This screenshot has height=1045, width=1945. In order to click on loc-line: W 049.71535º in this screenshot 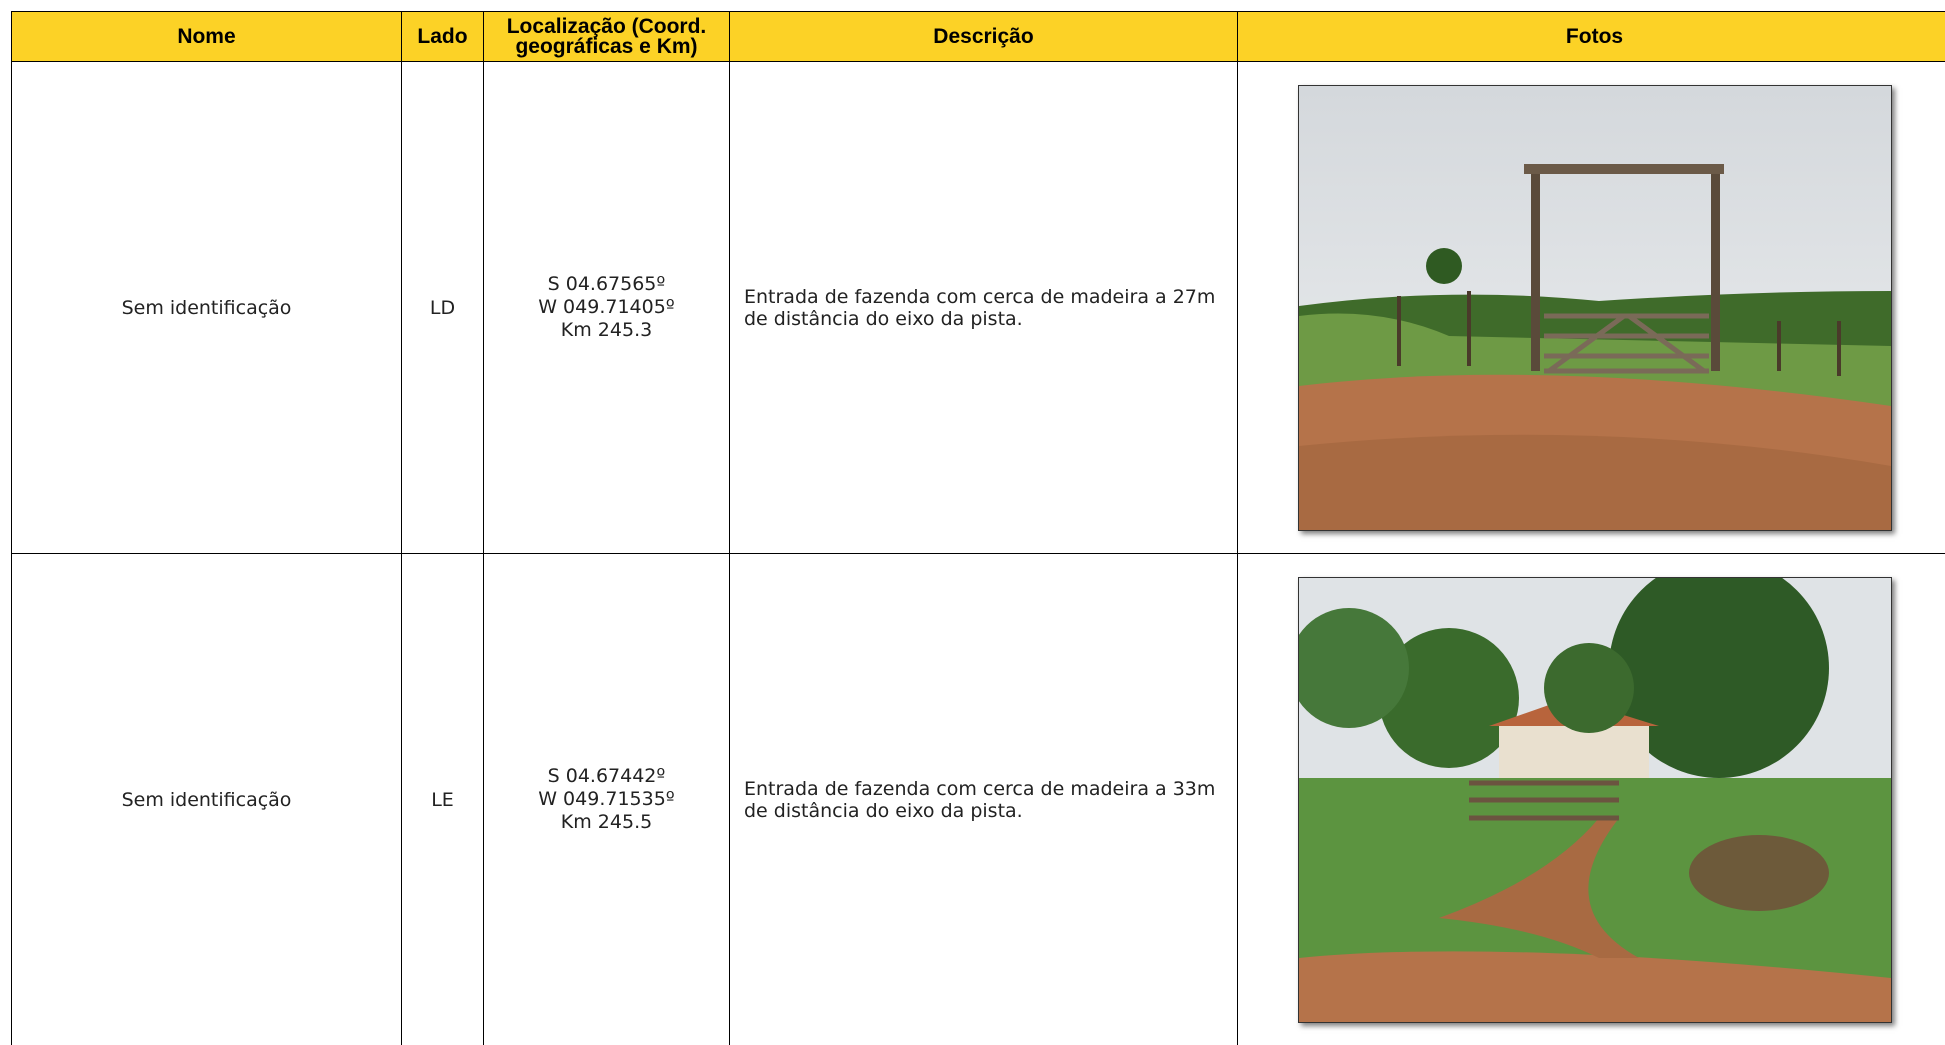, I will do `click(606, 799)`.